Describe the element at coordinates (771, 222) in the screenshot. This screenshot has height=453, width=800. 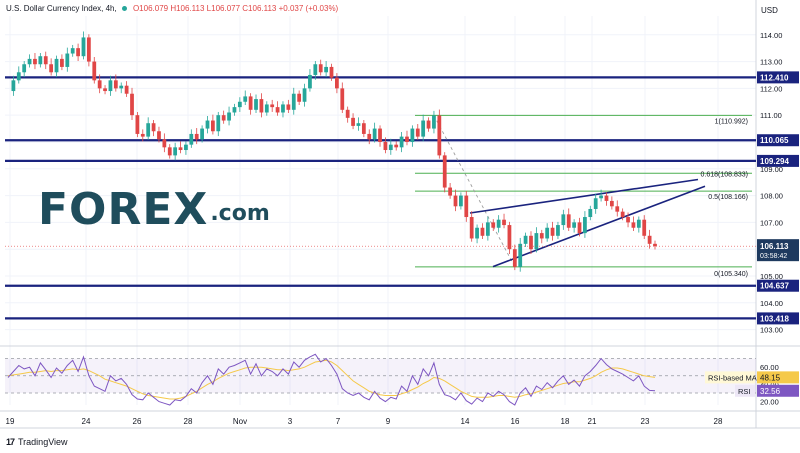
I see `price-tick-4: 107.00` at that location.